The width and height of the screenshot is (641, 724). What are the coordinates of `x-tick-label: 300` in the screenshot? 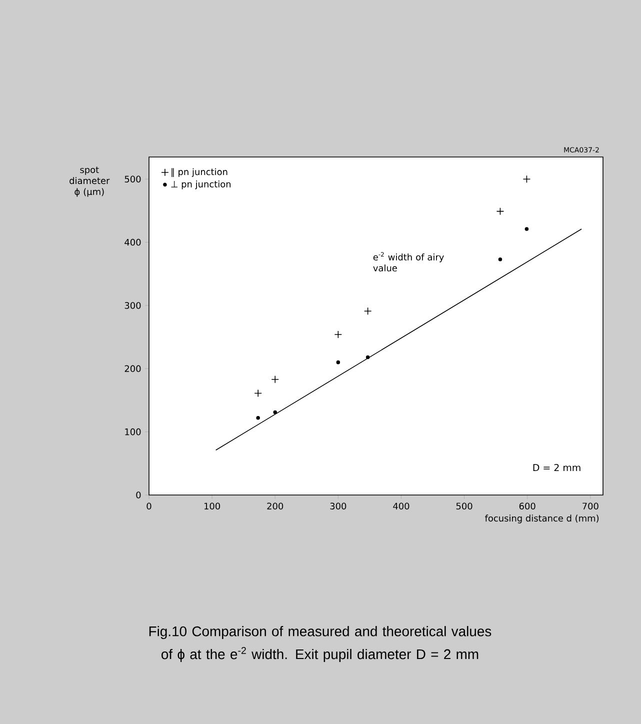 It's located at (338, 506).